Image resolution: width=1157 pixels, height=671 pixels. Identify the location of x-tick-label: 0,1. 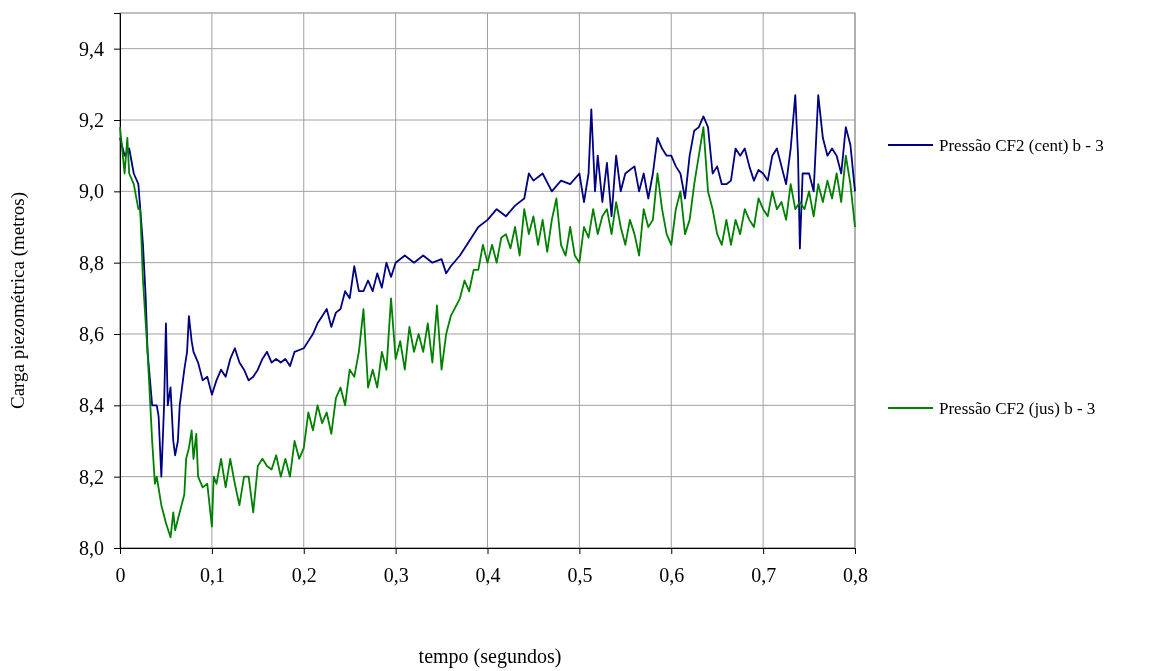
(212, 575).